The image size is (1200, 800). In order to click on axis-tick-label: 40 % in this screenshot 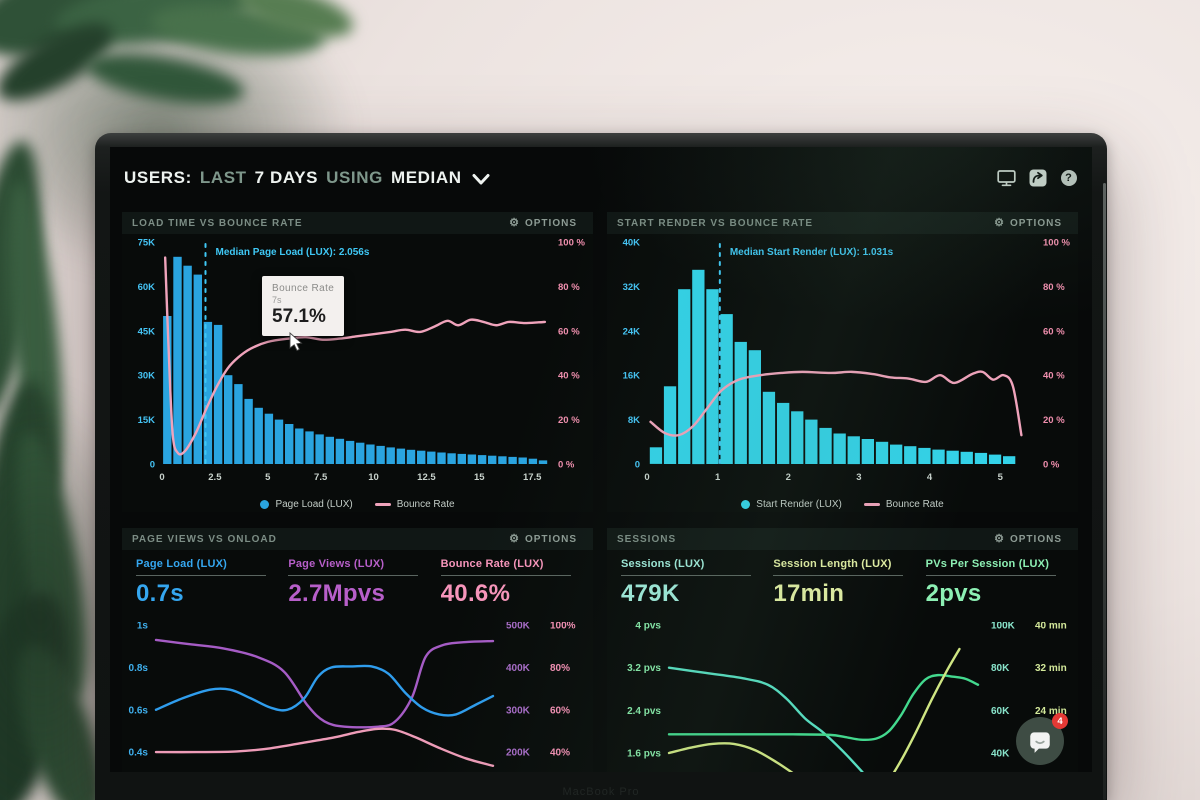, I will do `click(569, 376)`.